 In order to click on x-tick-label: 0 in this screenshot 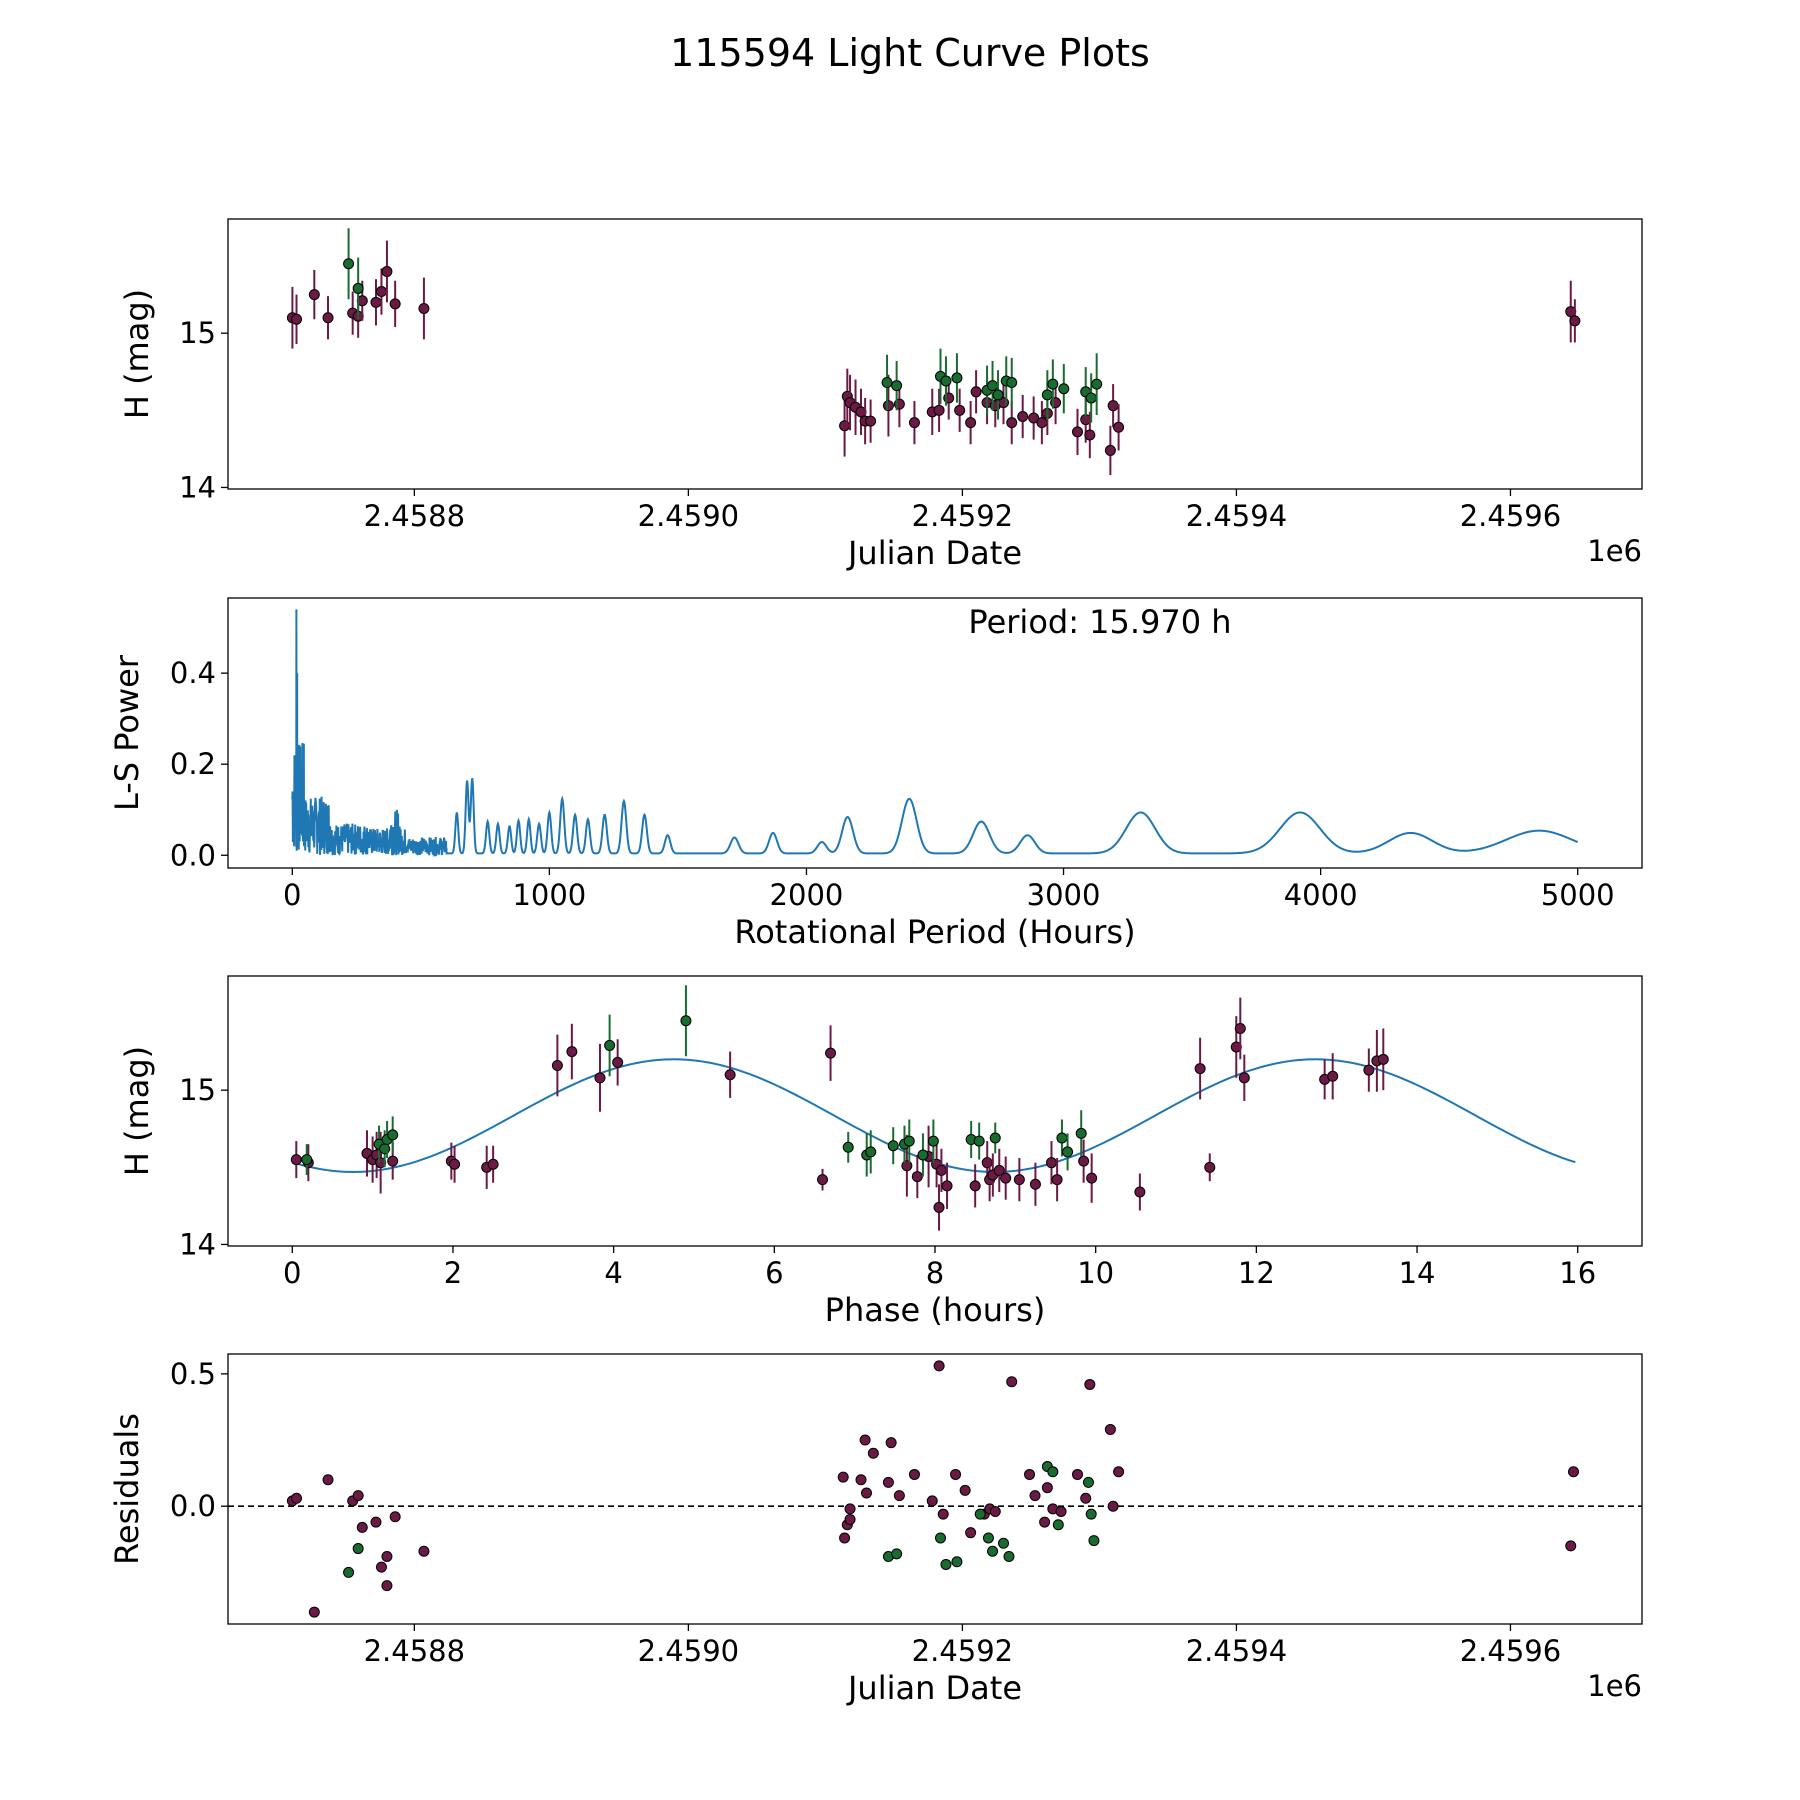, I will do `click(292, 895)`.